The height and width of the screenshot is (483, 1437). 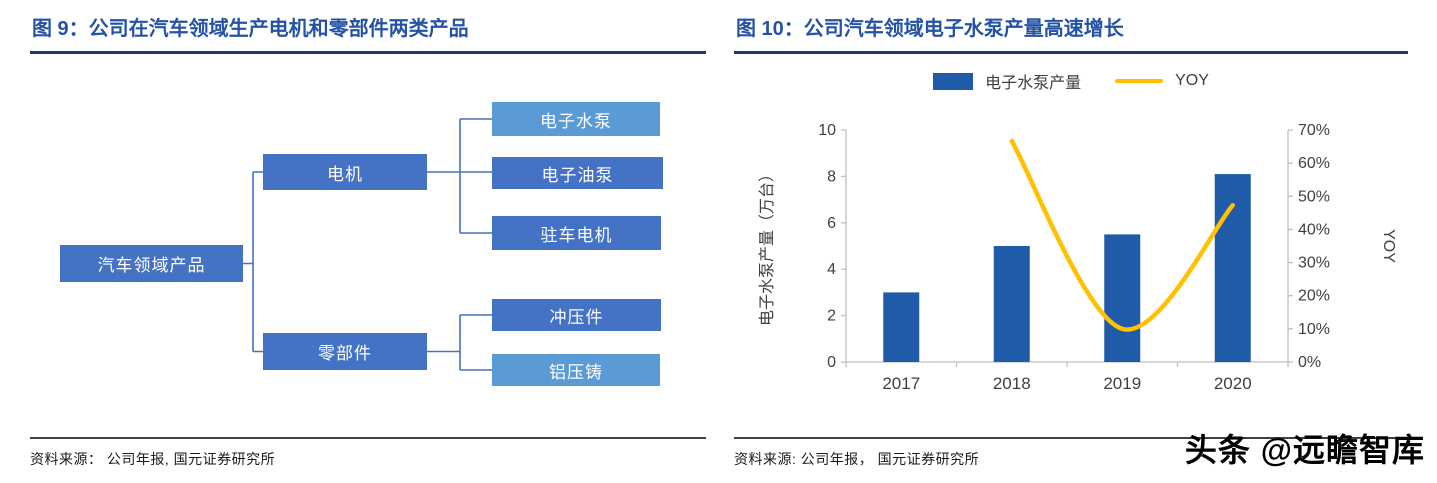 I want to click on right-axis-tick-label: 10%, so click(x=1314, y=329).